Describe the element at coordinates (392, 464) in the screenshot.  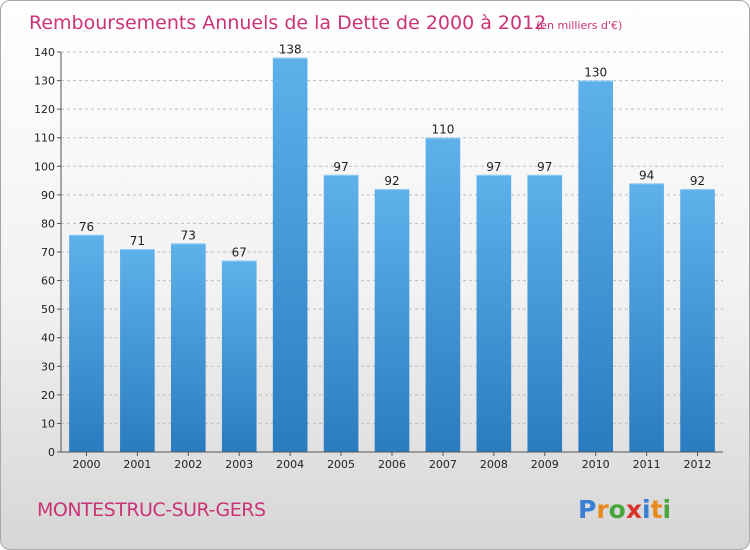
I see `x-tick-label: 2006` at that location.